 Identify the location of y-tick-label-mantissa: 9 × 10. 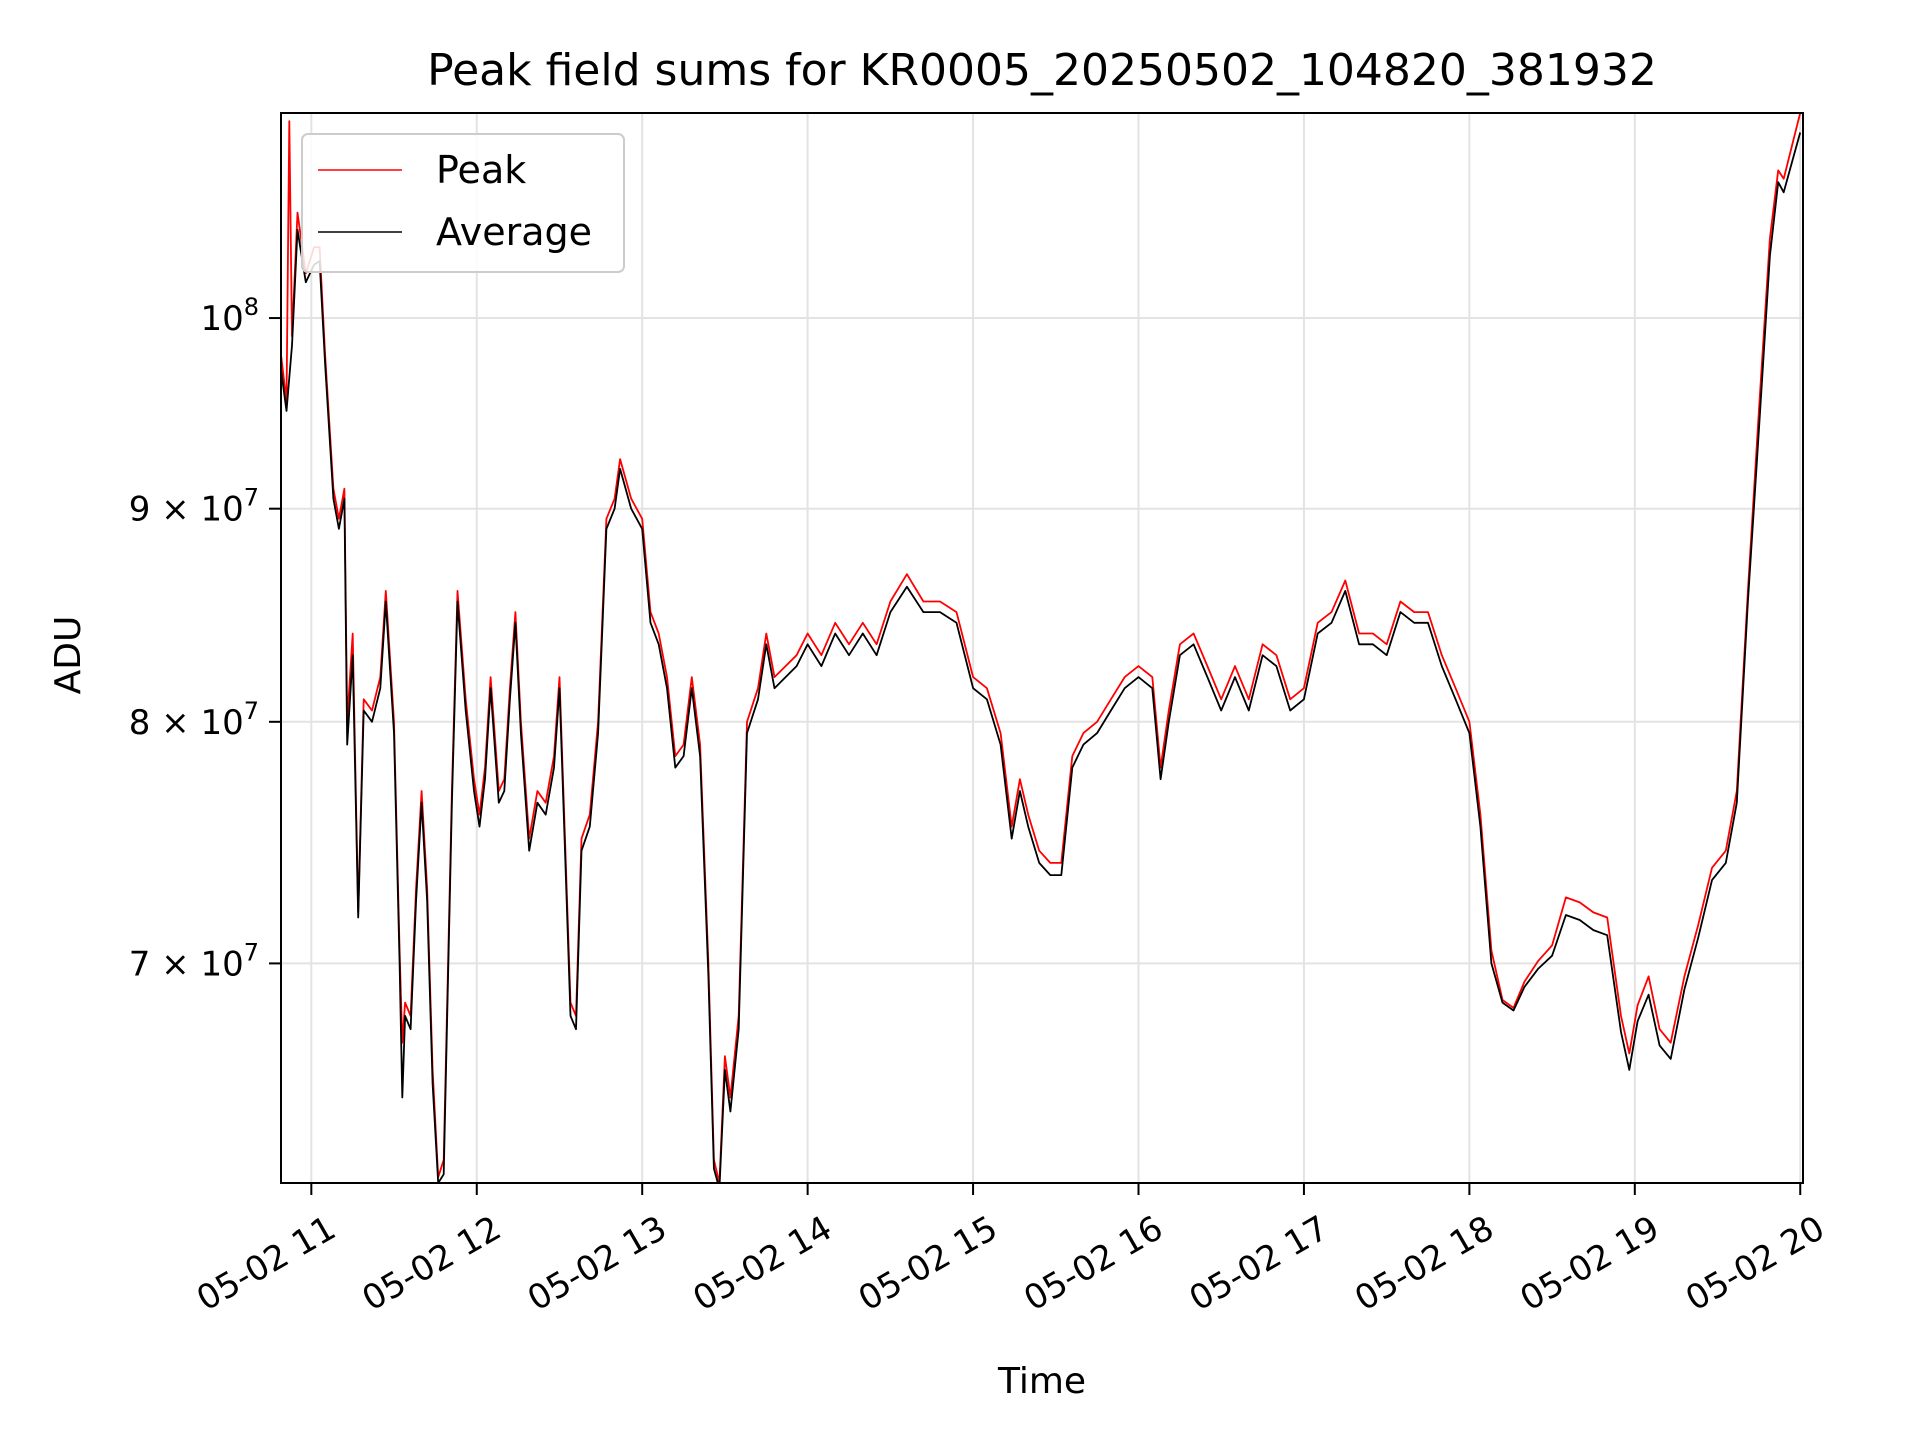
(186, 510).